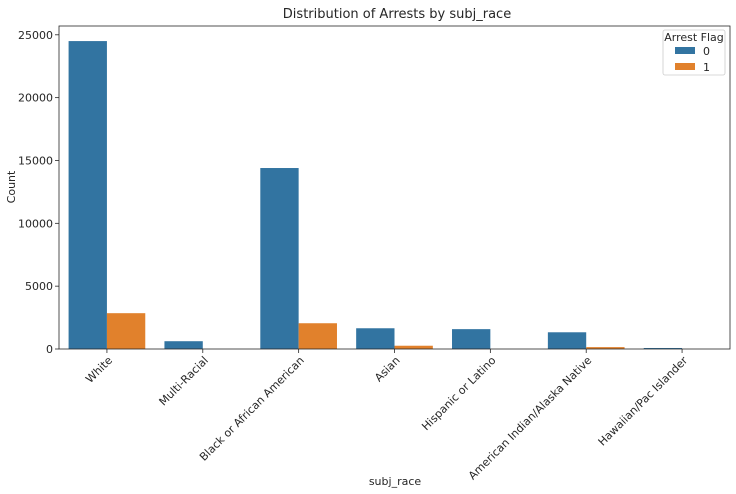  Describe the element at coordinates (11, 186) in the screenshot. I see `y-axis-label: Count` at that location.